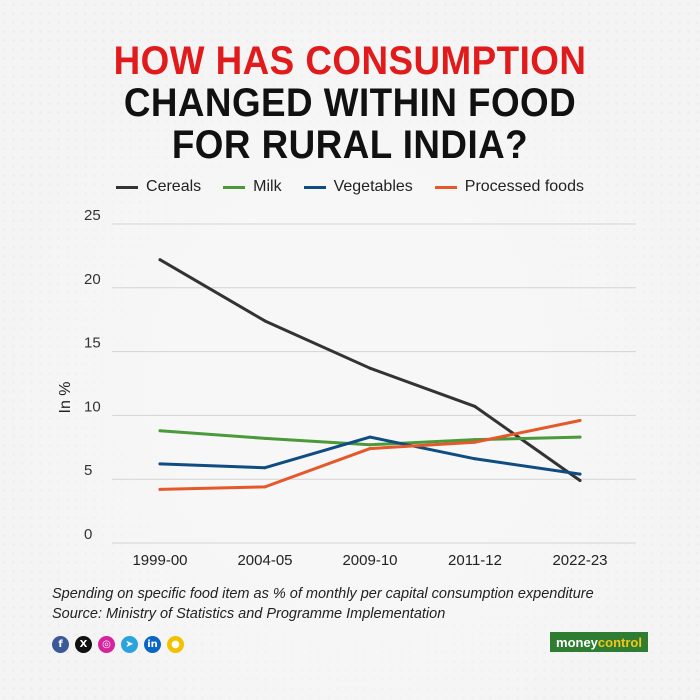  I want to click on y-tick-label: 25, so click(92, 215).